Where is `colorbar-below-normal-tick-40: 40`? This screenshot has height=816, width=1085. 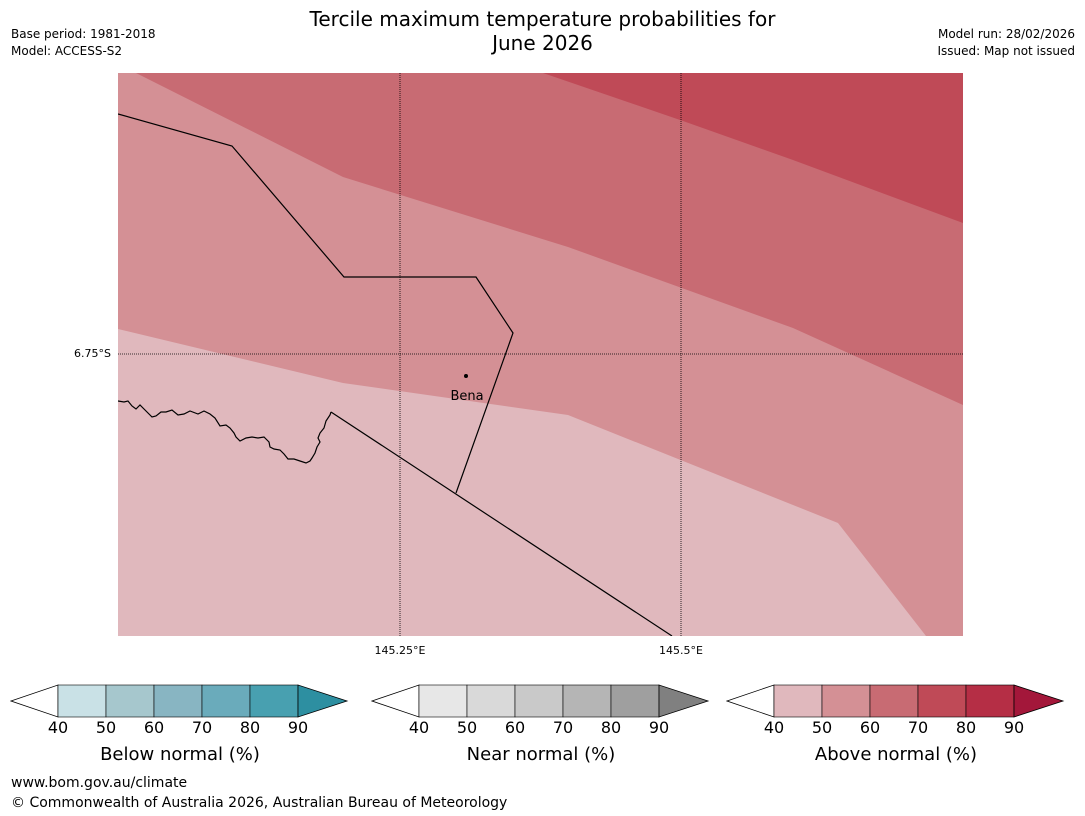
colorbar-below-normal-tick-40: 40 is located at coordinates (58, 727).